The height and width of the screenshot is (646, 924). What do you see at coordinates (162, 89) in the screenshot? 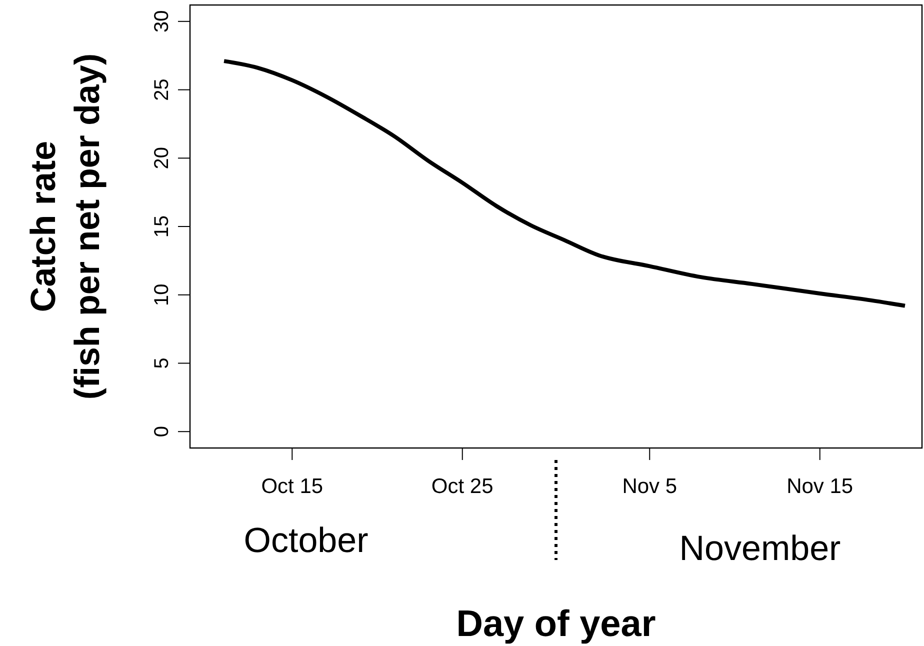
I see `y-tick-label: 25` at bounding box center [162, 89].